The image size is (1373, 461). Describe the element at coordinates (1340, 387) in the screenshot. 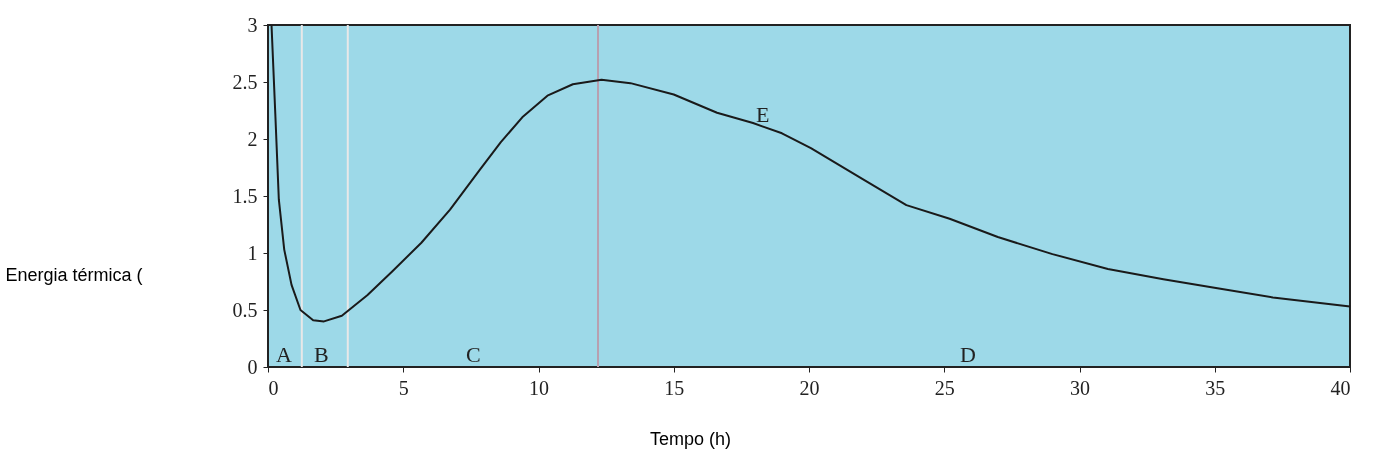

I see `x-tick-label: 40` at that location.